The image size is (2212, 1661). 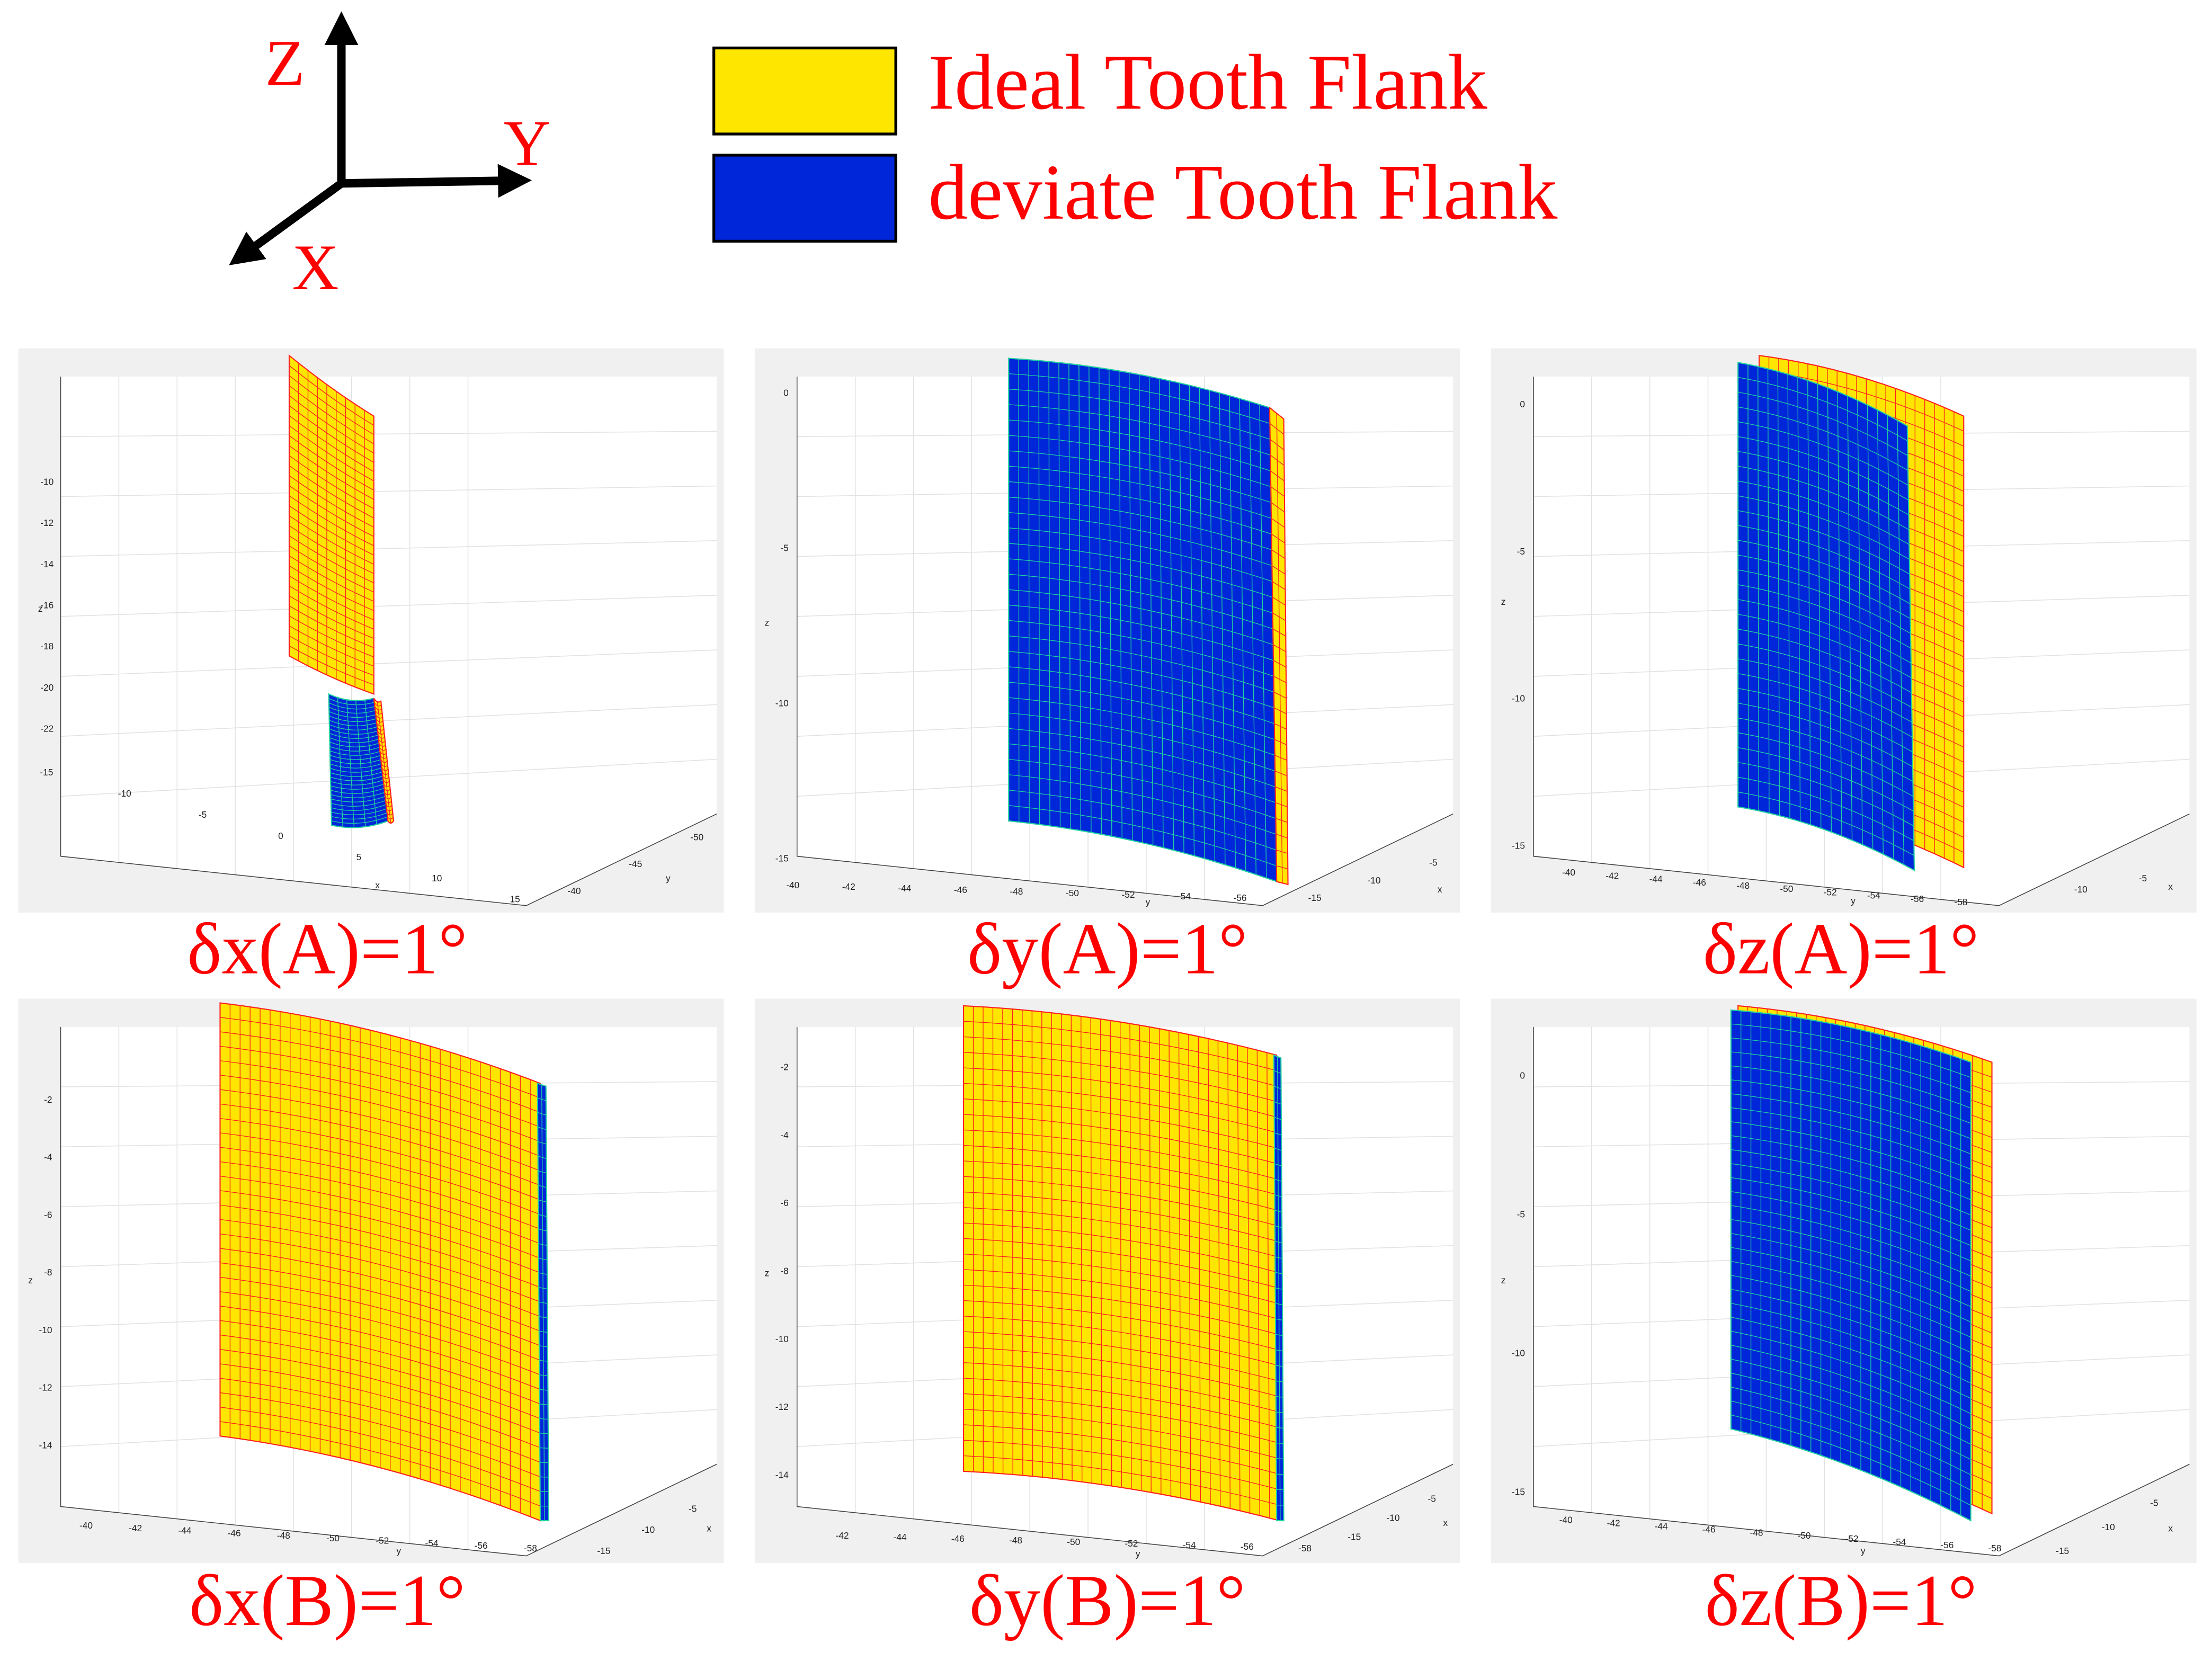 What do you see at coordinates (767, 623) in the screenshot?
I see `z-axis-label: z` at bounding box center [767, 623].